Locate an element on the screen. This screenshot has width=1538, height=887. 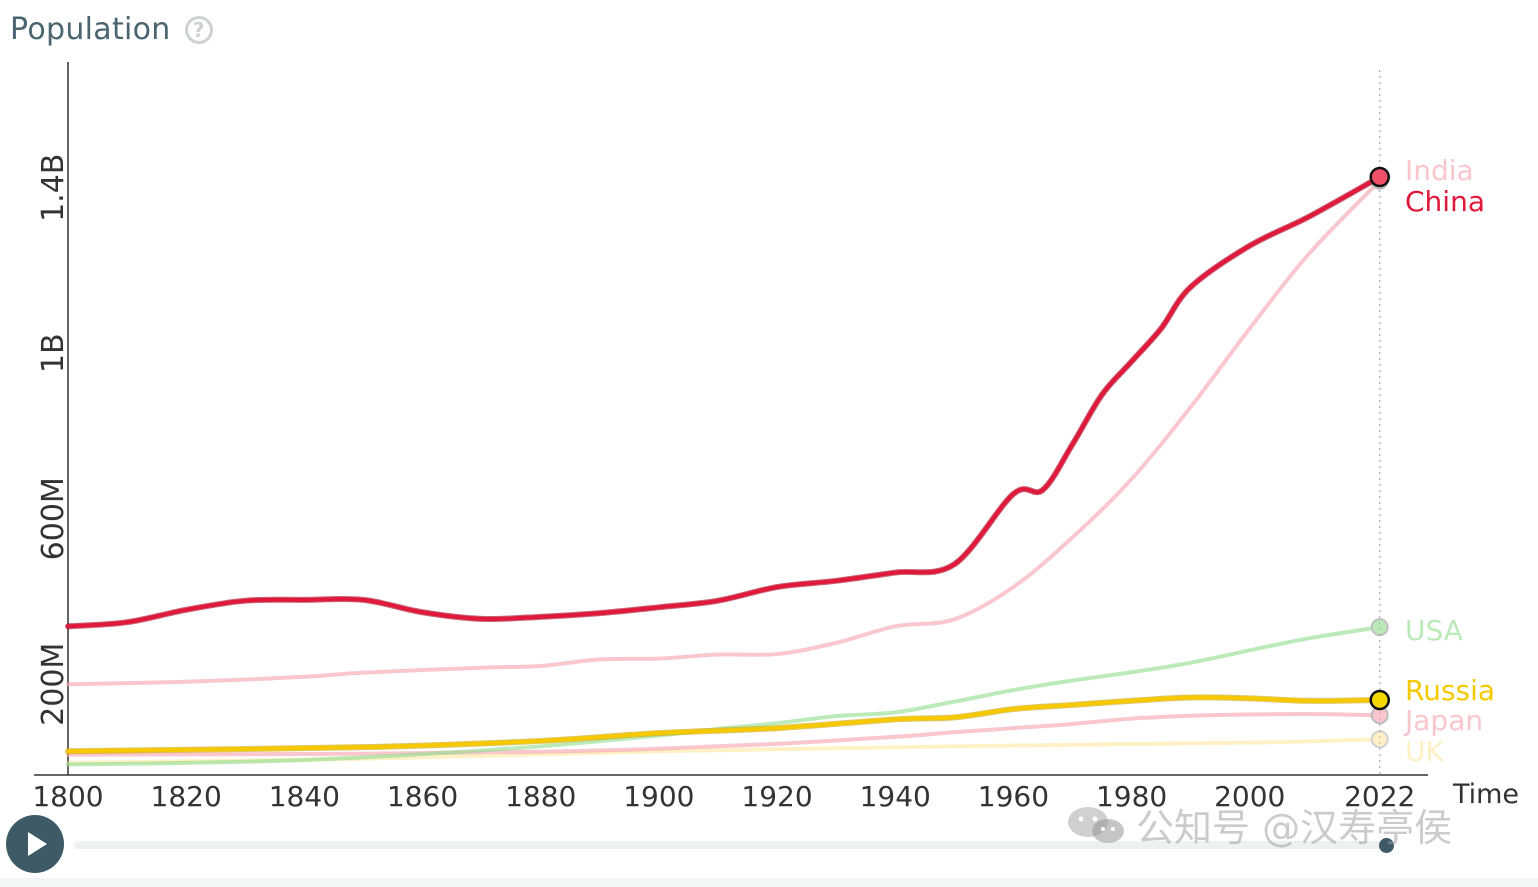
series-russia: Russia is located at coordinates (780, 714).